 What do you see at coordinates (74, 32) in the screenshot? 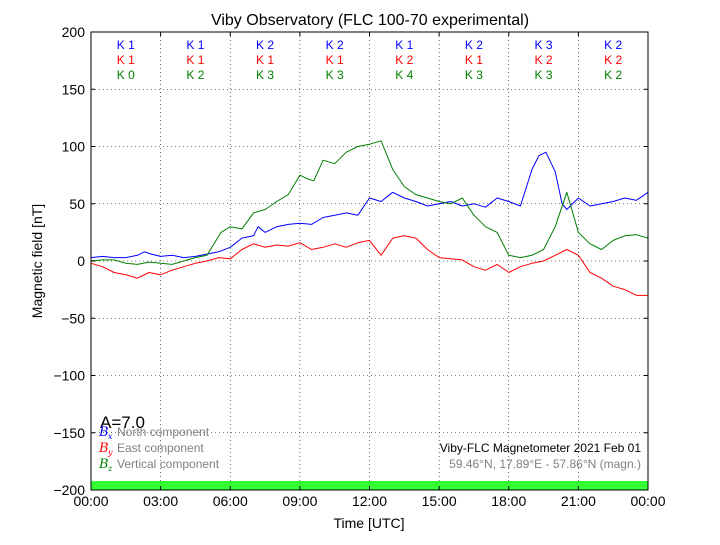
I see `y-tick-label: 200` at bounding box center [74, 32].